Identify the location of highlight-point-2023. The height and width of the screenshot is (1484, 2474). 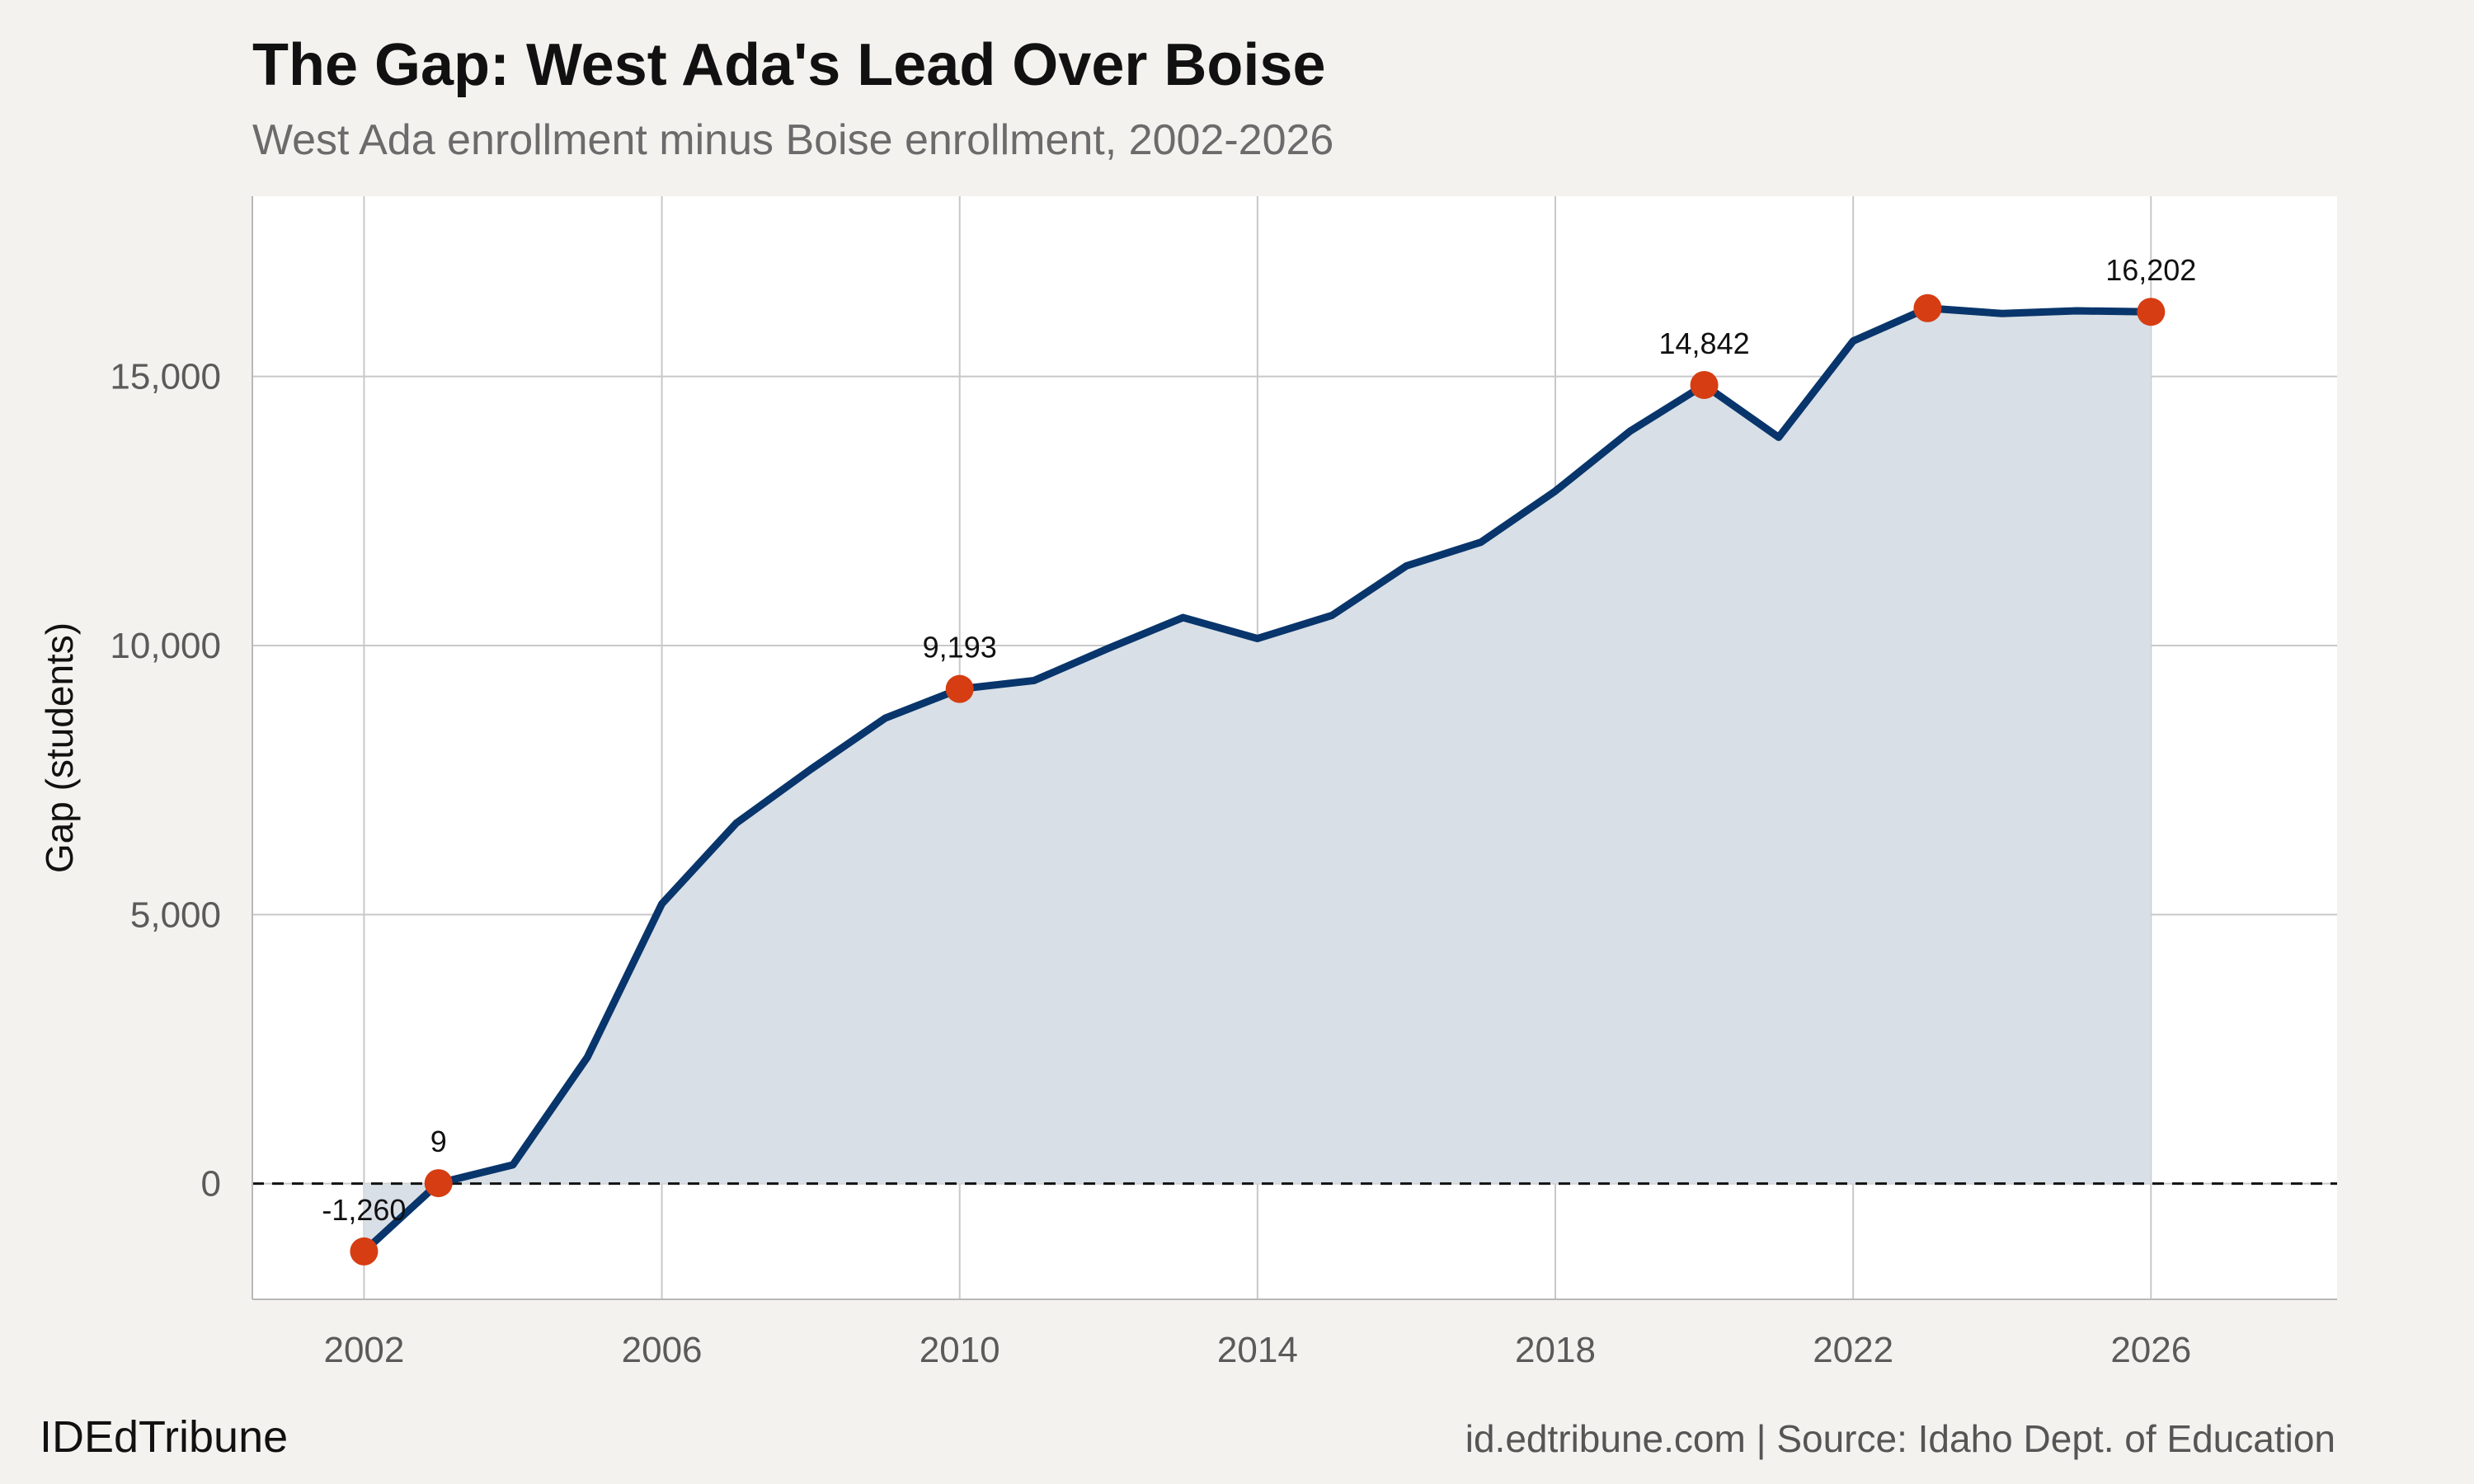
(1927, 308).